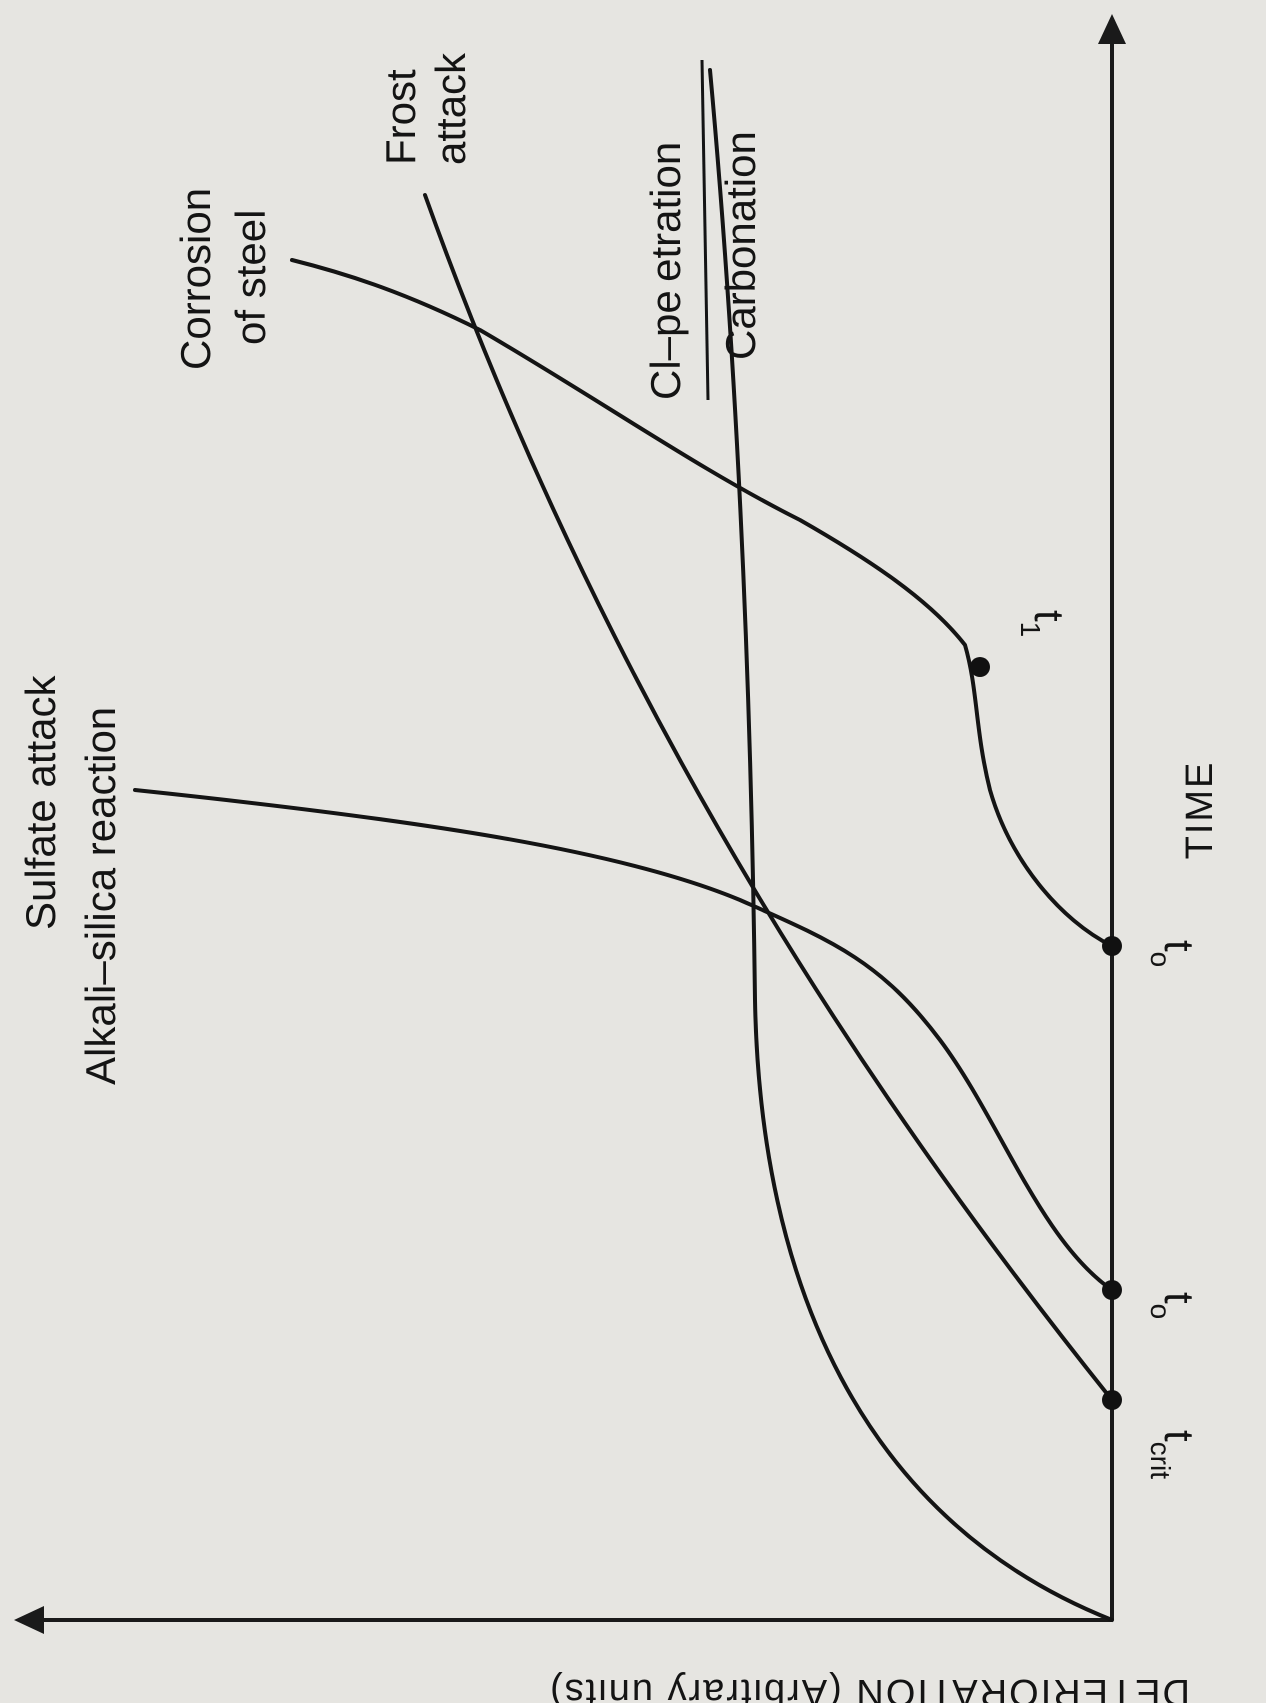  What do you see at coordinates (1112, 29) in the screenshot?
I see `time-axis-arrowhead` at bounding box center [1112, 29].